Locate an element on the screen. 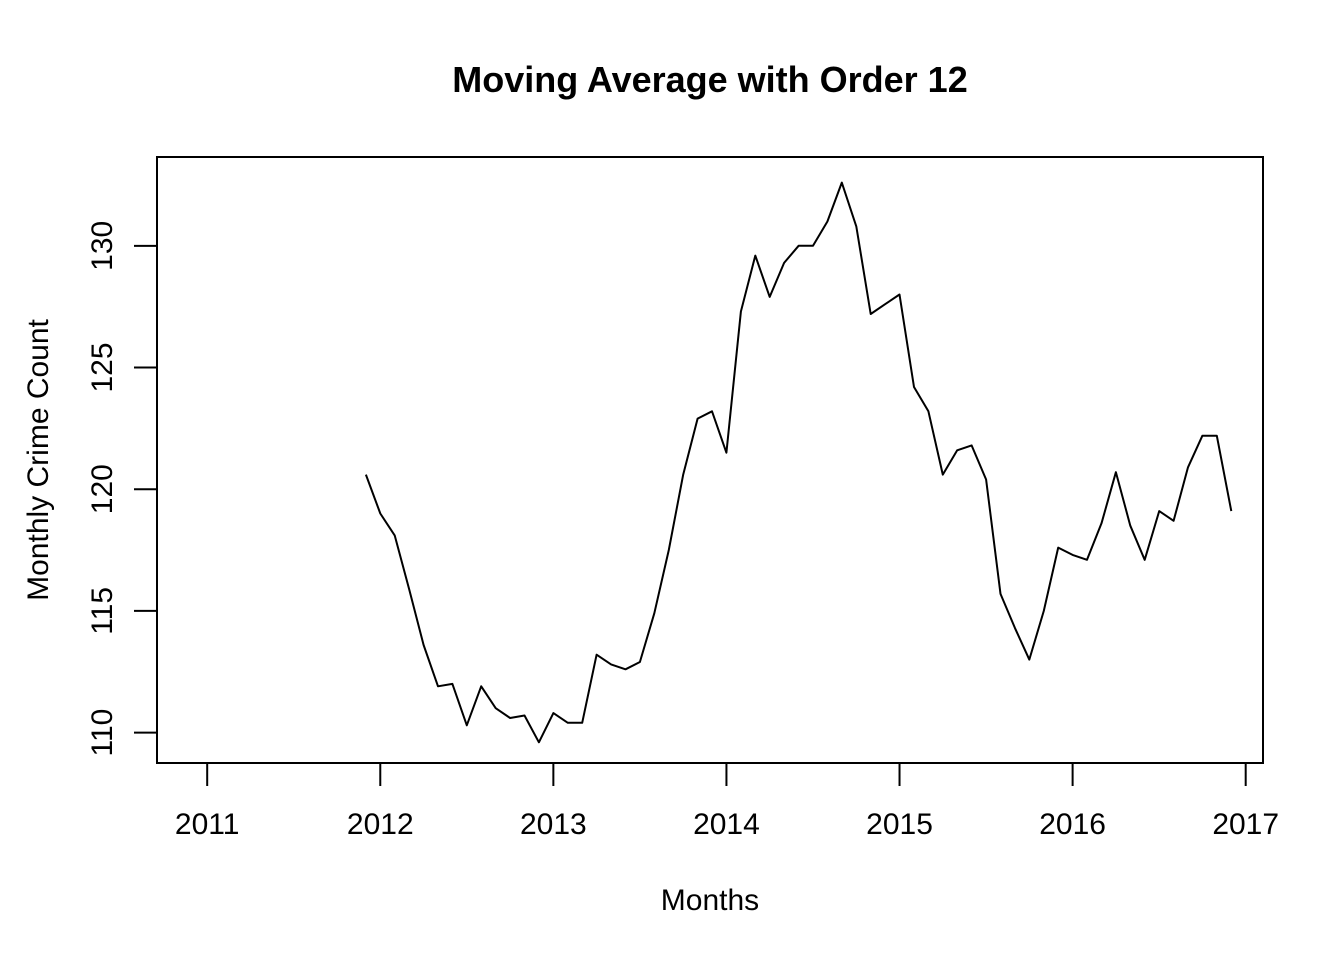 The height and width of the screenshot is (960, 1344). x-axis-label: Months is located at coordinates (710, 900).